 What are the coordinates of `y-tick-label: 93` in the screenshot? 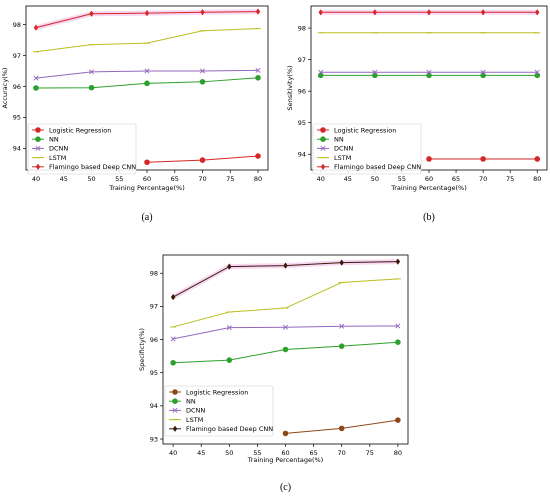 It's located at (154, 439).